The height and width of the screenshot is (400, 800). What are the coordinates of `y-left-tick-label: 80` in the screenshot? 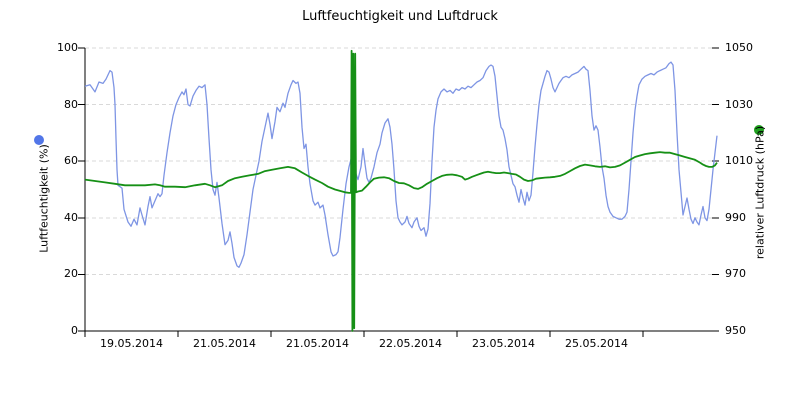 It's located at (71, 104).